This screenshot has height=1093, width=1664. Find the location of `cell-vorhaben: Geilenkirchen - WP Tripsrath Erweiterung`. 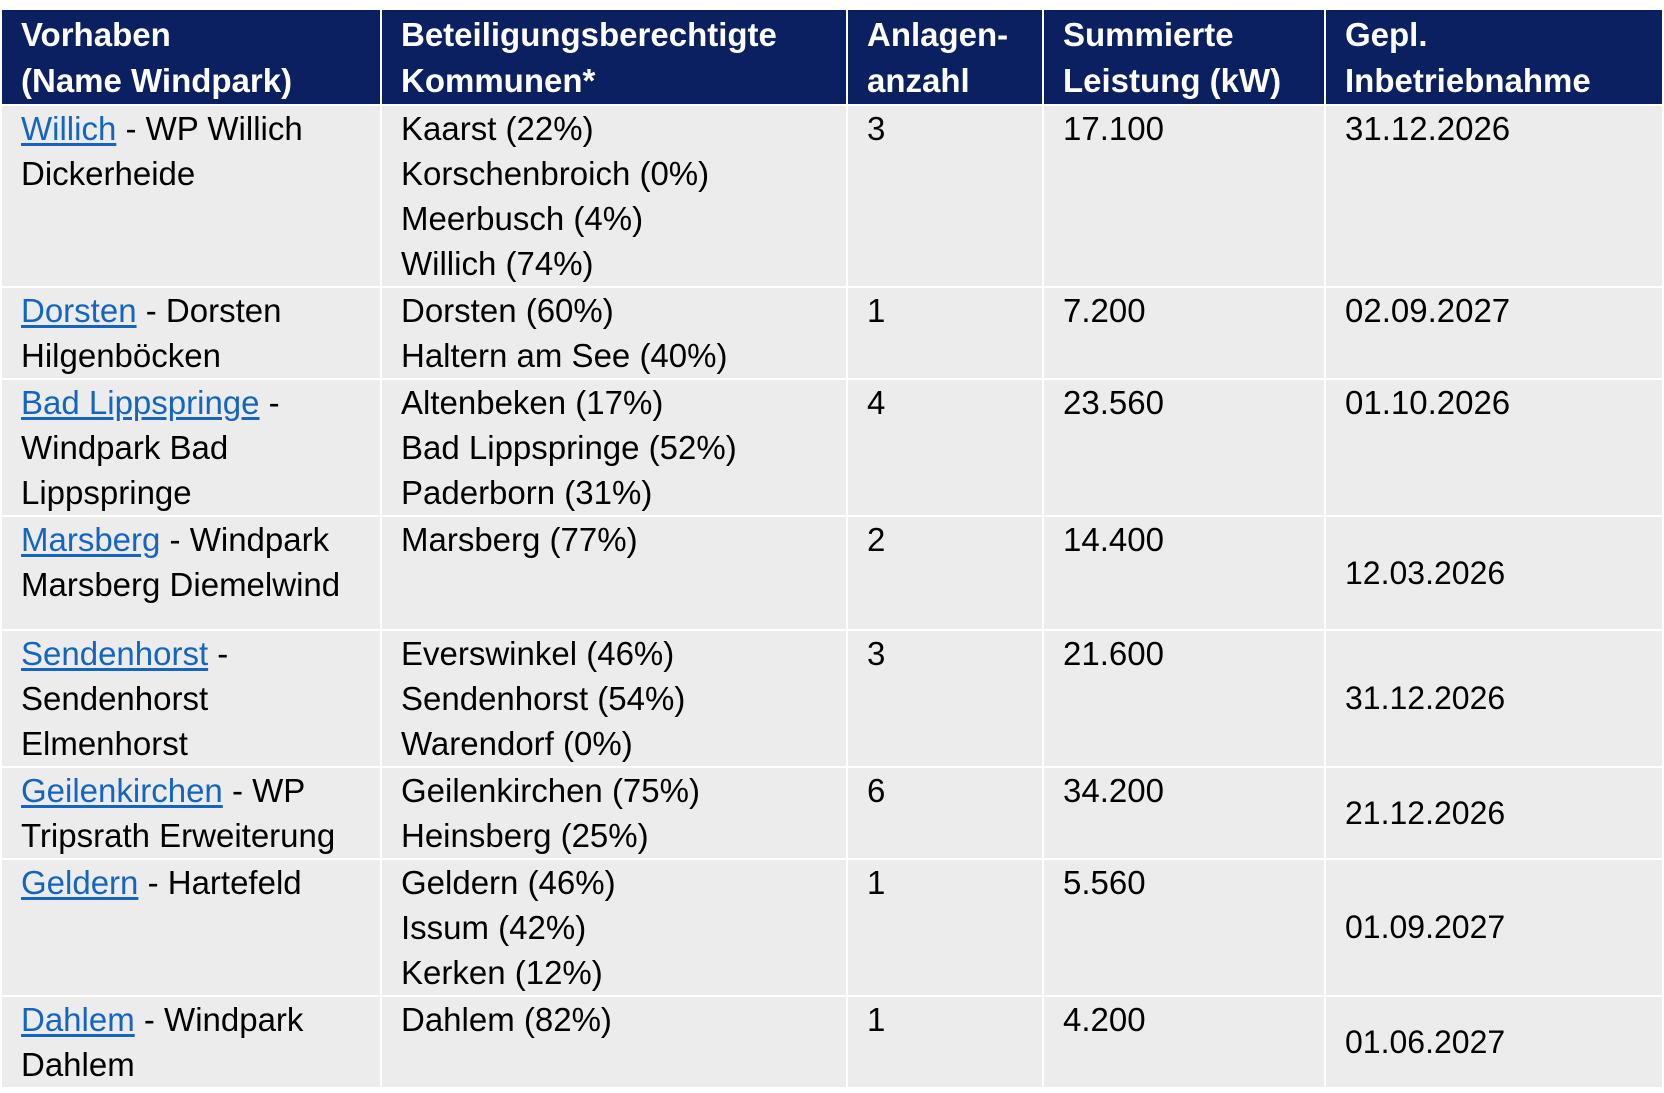

cell-vorhaben: Geilenkirchen - WP Tripsrath Erweiterung is located at coordinates (191, 813).